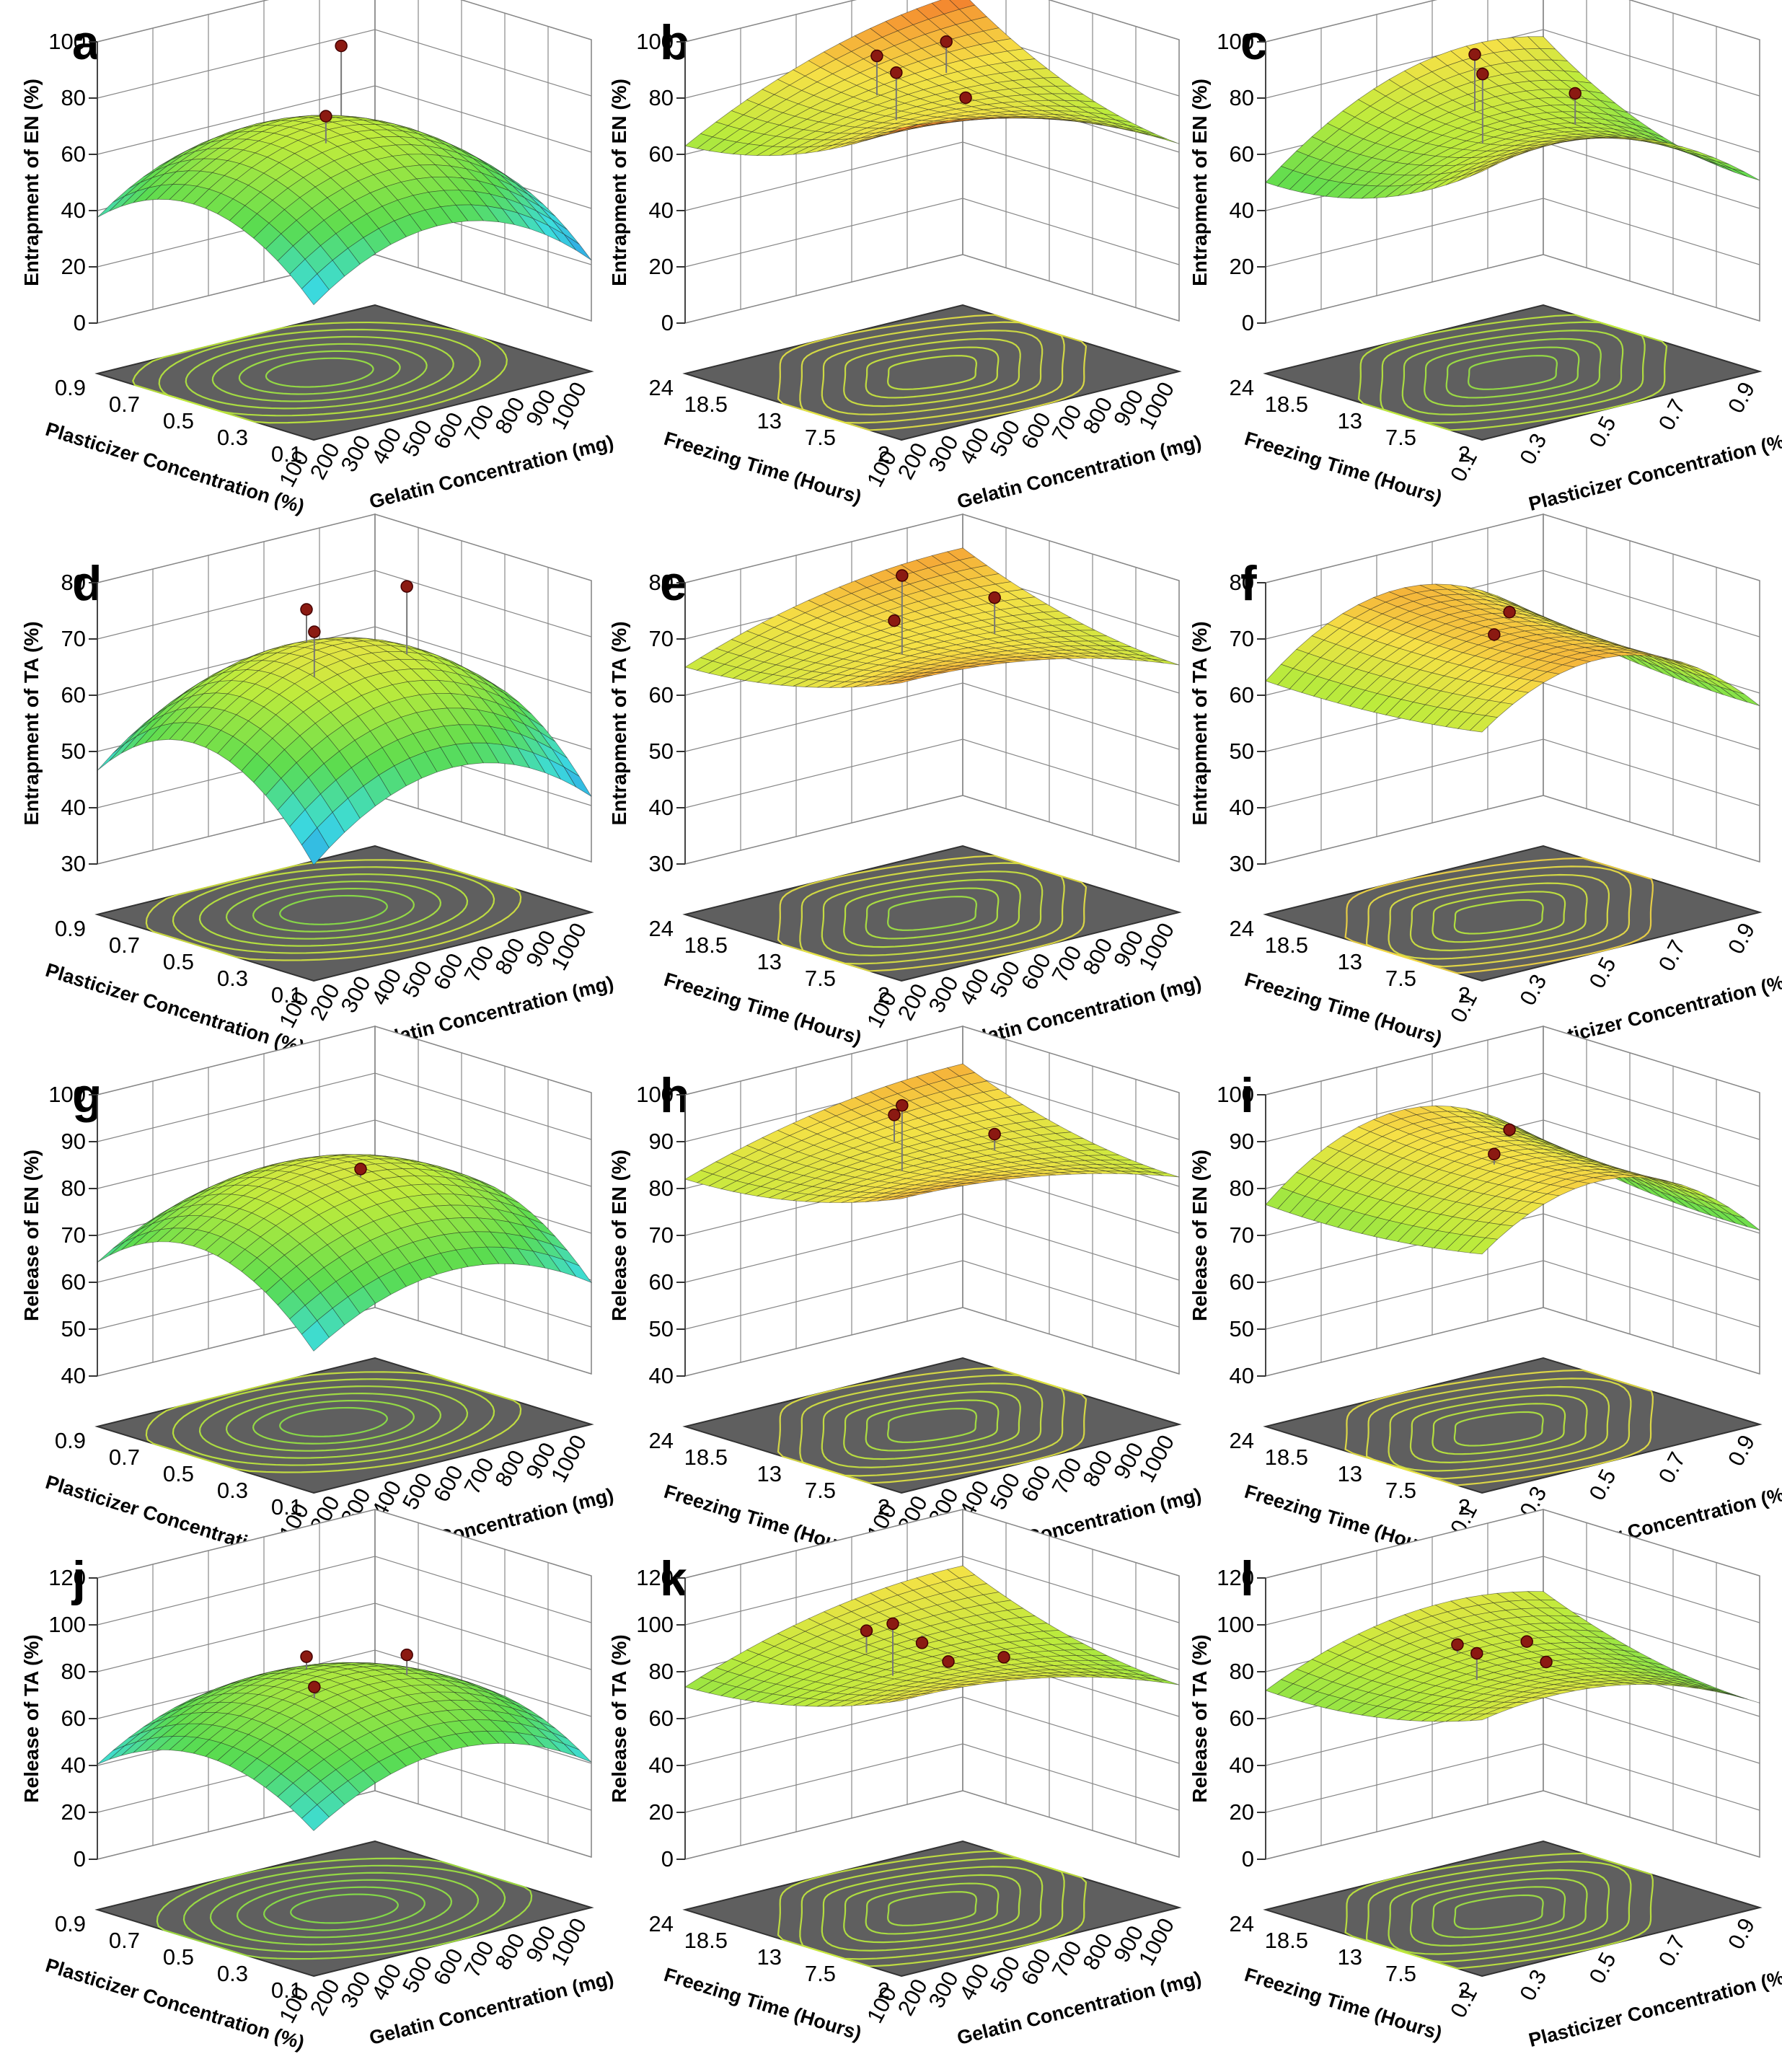 Image resolution: width=1782 pixels, height=2072 pixels. Describe the element at coordinates (1235, 1577) in the screenshot. I see `z-tick-label: 120` at that location.